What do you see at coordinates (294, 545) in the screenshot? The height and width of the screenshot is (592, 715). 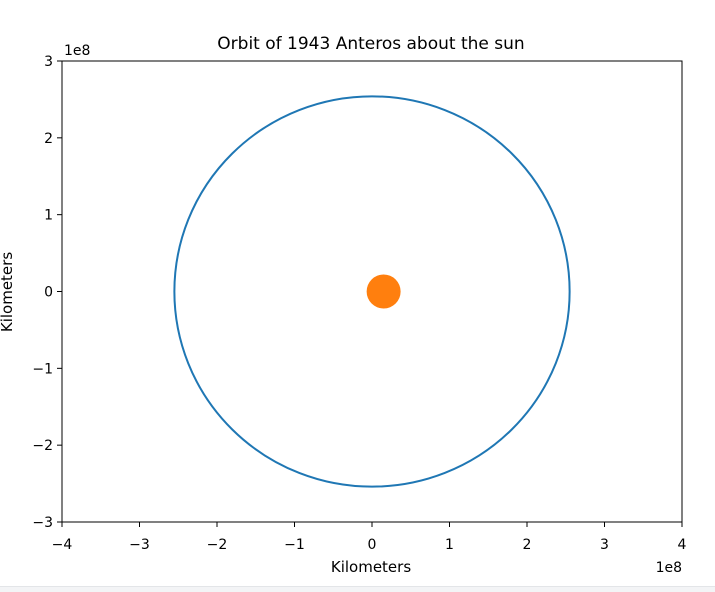 I see `x-tick-label: −1` at bounding box center [294, 545].